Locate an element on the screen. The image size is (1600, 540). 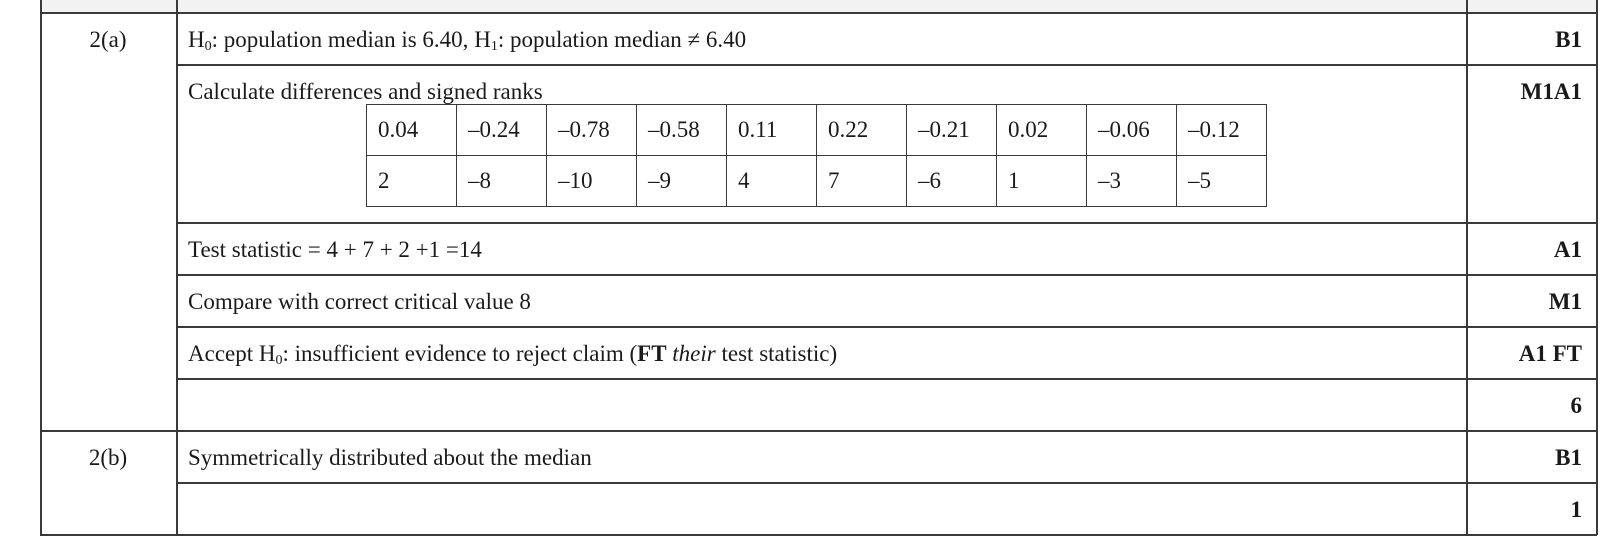
differences-text: Calculate differences and signed ranks is located at coordinates (365, 91).